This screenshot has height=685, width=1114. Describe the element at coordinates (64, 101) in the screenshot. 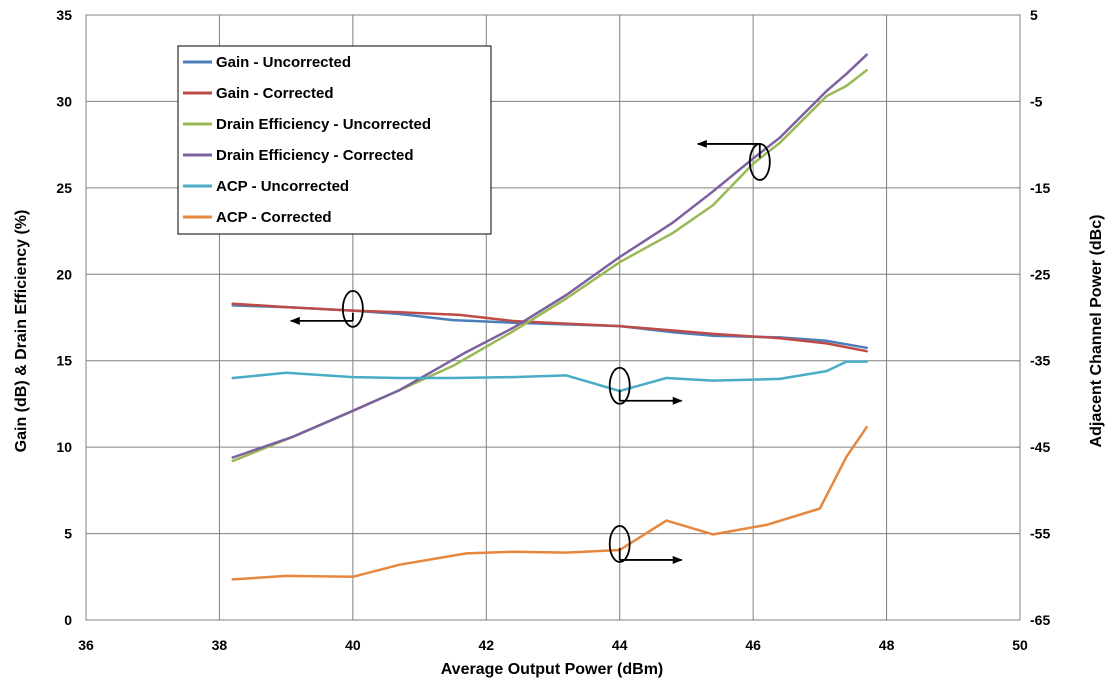

I see `y-left-tick-label: 30` at that location.